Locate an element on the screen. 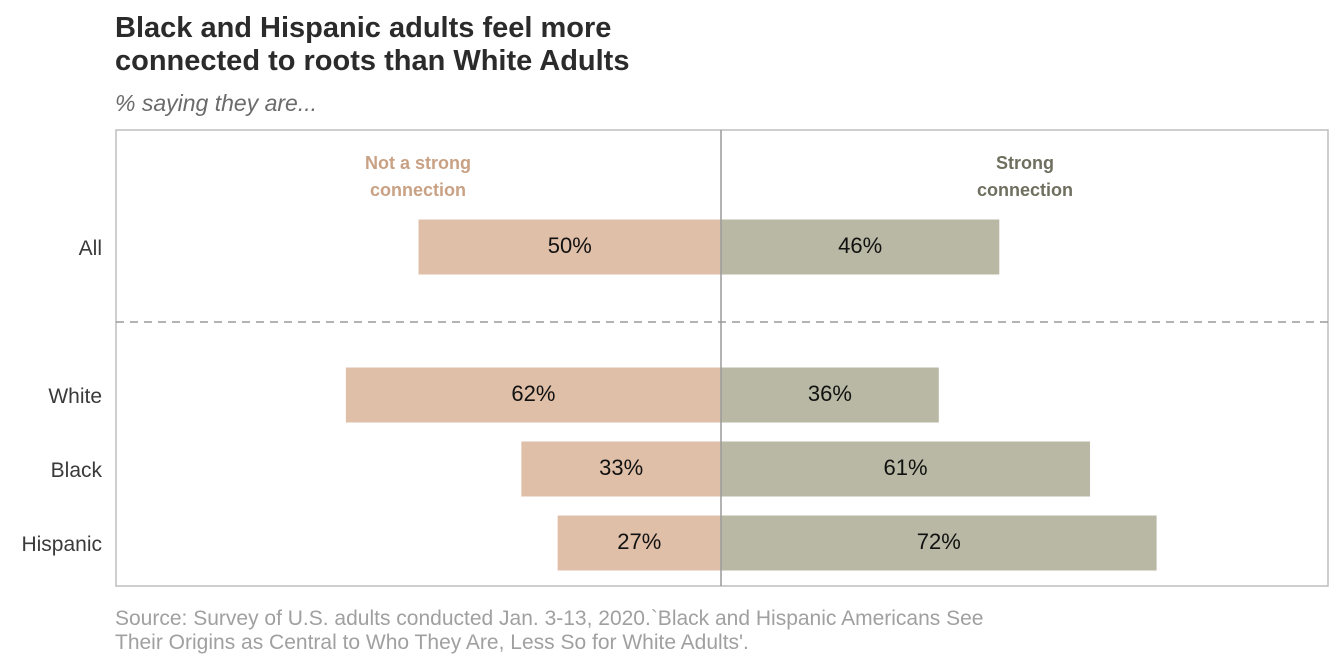 This screenshot has width=1344, height=672. bar-not-strong-all is located at coordinates (569, 247).